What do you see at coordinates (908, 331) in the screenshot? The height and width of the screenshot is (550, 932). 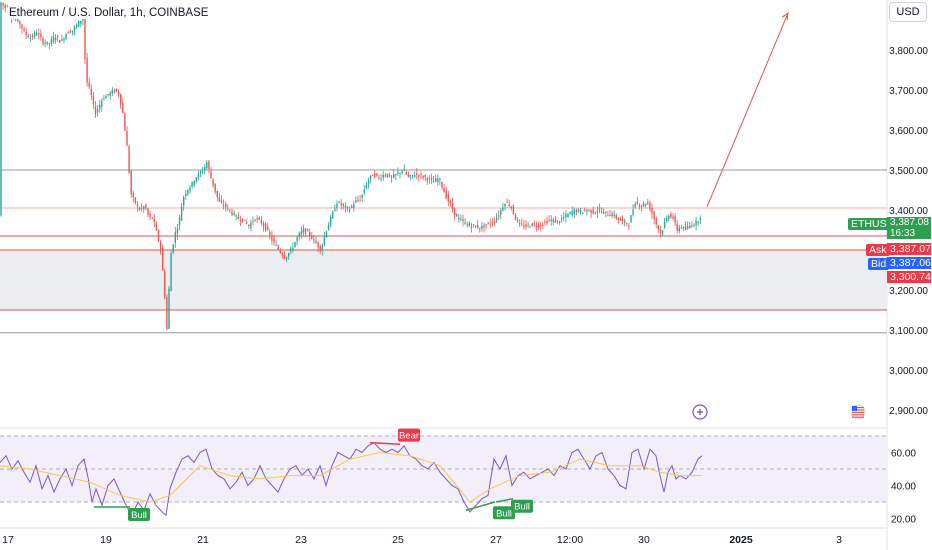 I see `y-tick-label: 3,100.00` at bounding box center [908, 331].